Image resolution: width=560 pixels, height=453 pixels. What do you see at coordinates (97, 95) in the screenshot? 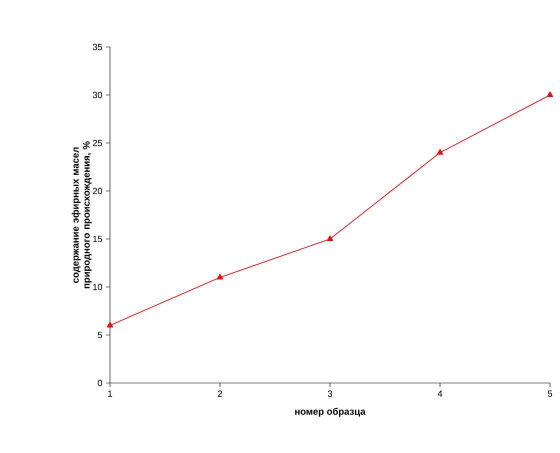
I see `y-tick-label: 30` at bounding box center [97, 95].